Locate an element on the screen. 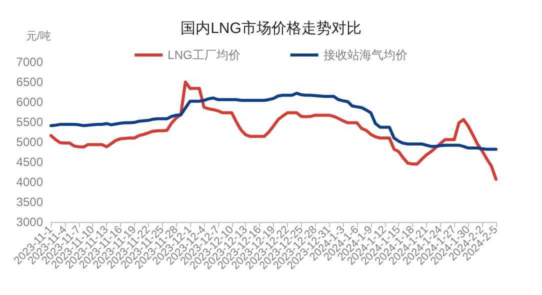 Image resolution: width=542 pixels, height=295 pixels. legend-label: 接收站海气均价 is located at coordinates (365, 55).